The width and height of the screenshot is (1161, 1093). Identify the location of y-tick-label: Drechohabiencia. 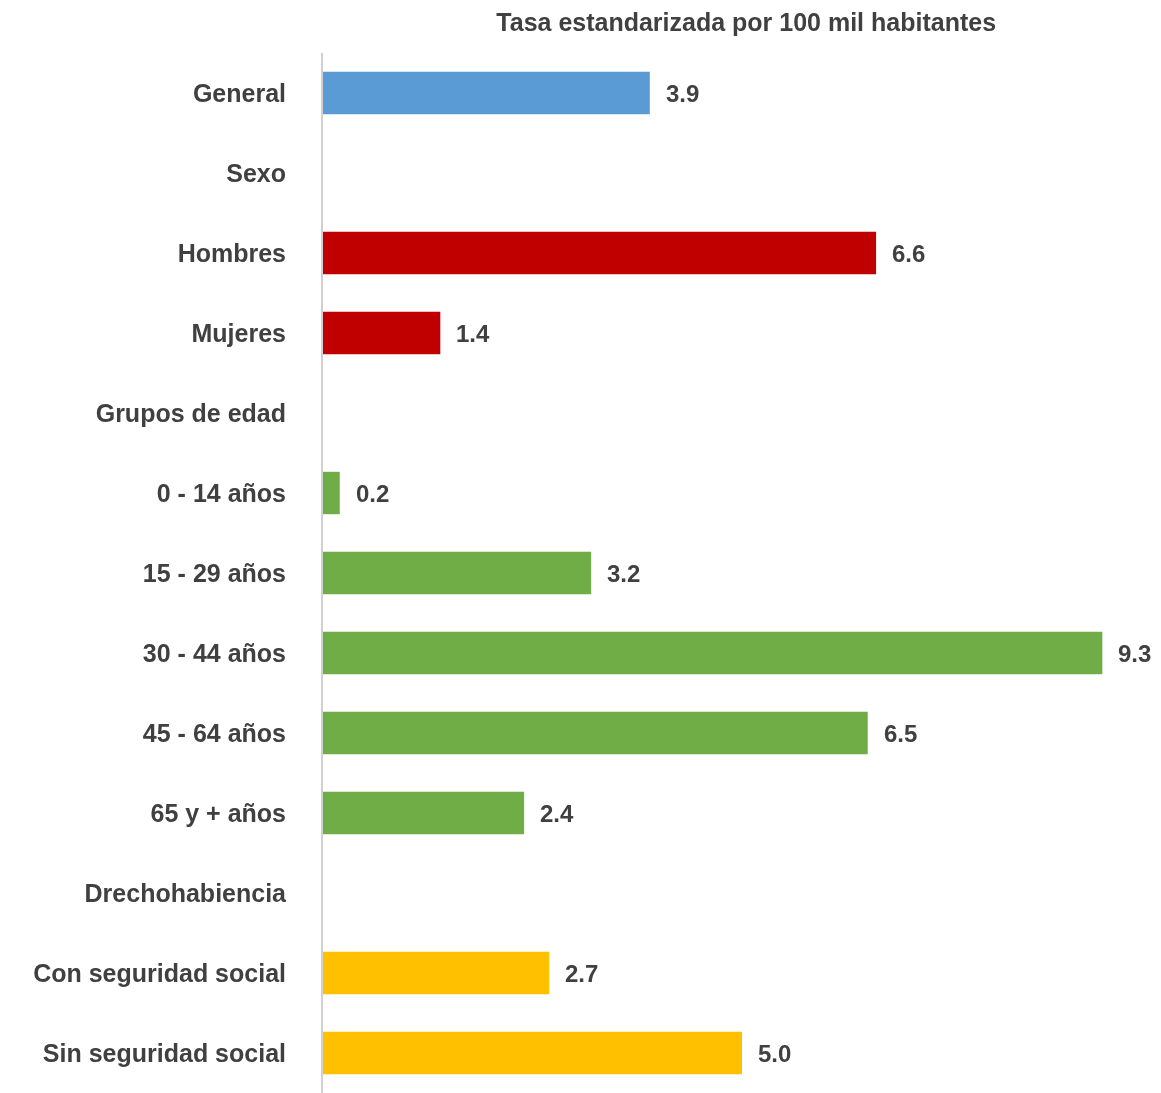
(186, 892).